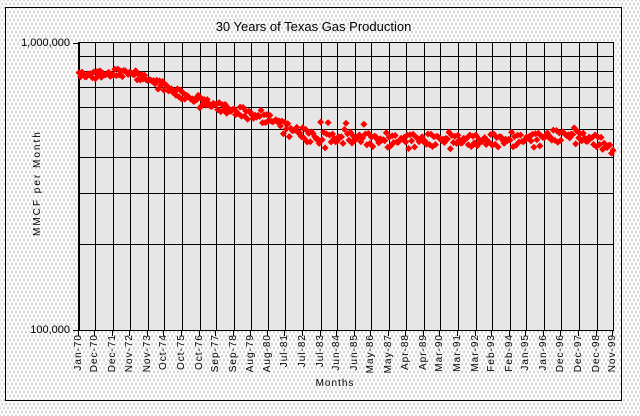 The image size is (640, 416). Describe the element at coordinates (423, 352) in the screenshot. I see `x-tick-label: Apr-89` at that location.